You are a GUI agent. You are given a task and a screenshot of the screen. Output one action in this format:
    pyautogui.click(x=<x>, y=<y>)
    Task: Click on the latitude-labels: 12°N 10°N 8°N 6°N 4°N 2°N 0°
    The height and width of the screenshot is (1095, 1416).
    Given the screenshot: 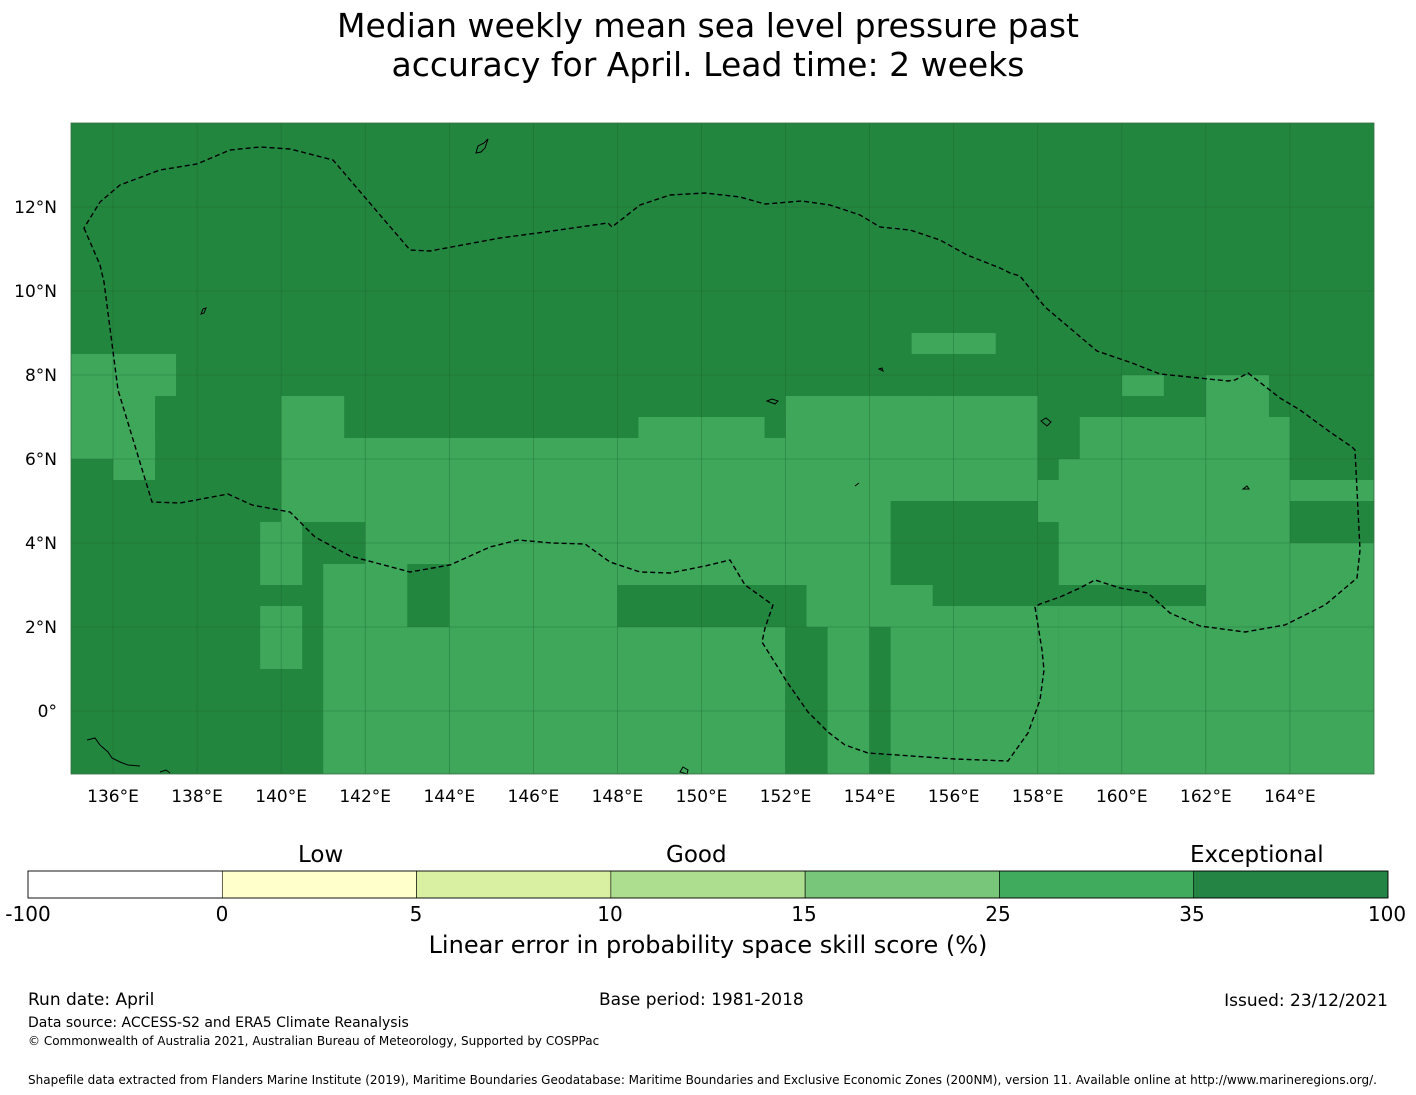 What is the action you would take?
    pyautogui.click(x=35, y=460)
    